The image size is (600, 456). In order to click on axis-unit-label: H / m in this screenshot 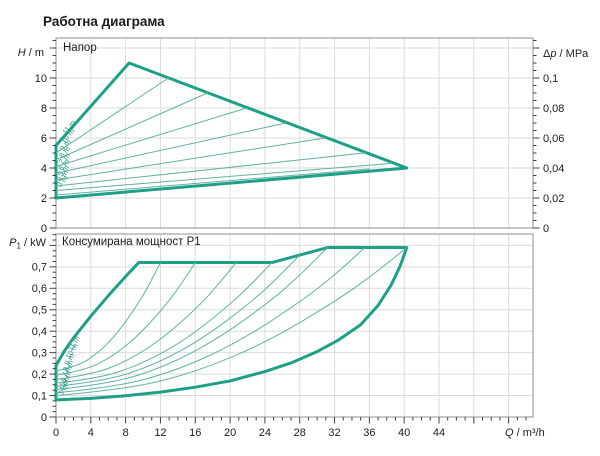, I will do `click(31, 53)`.